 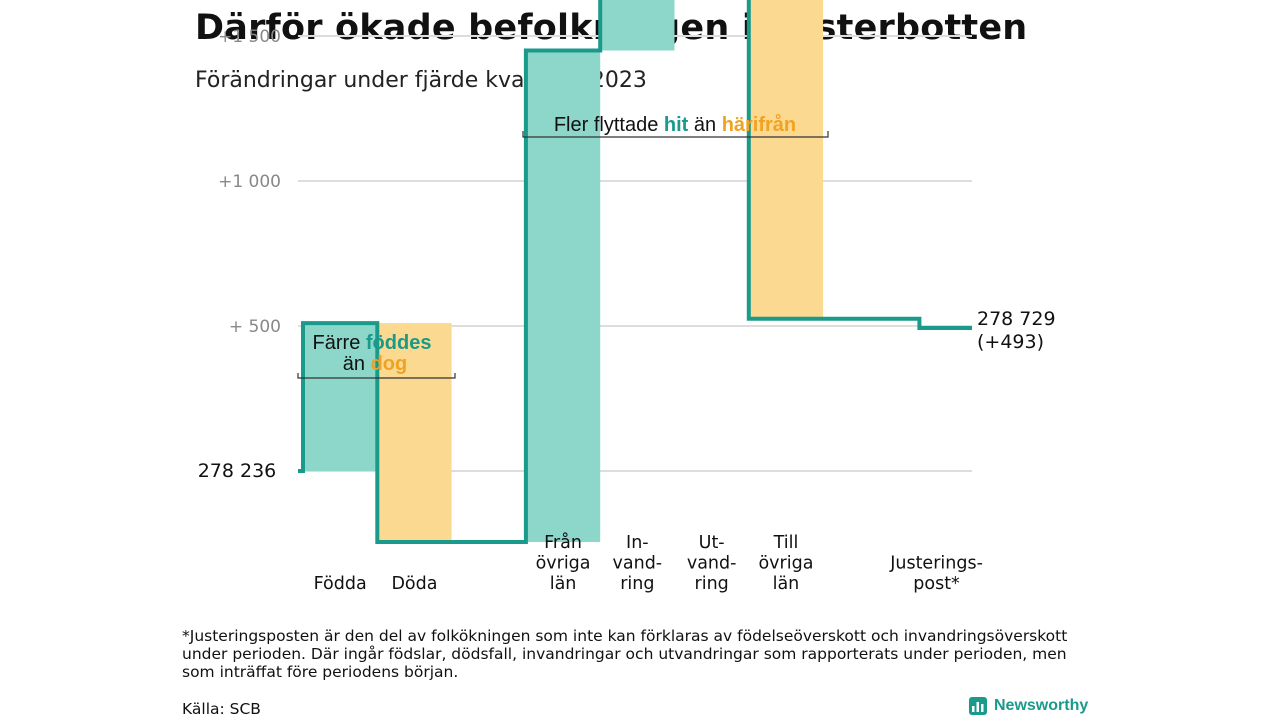 What do you see at coordinates (339, 343) in the screenshot?
I see `annotation-prefix: Färre` at bounding box center [339, 343].